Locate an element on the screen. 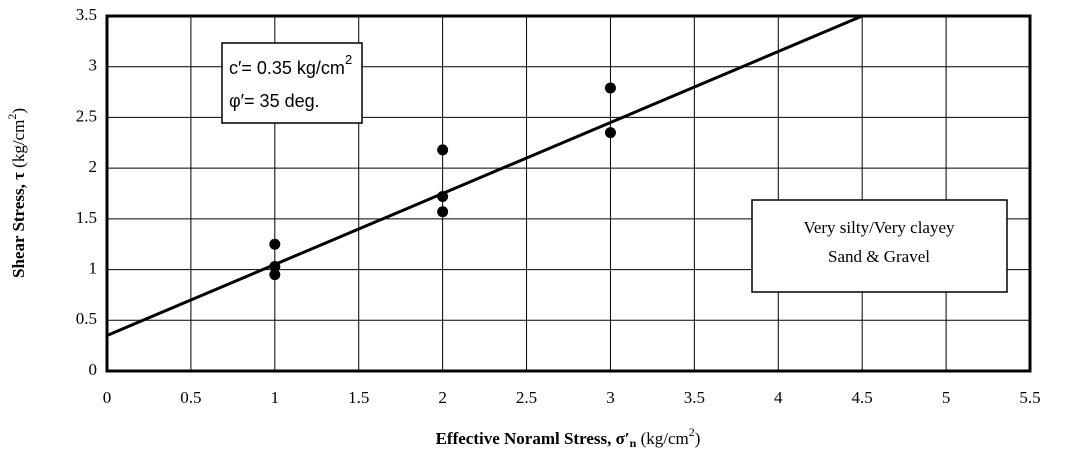 The width and height of the screenshot is (1078, 459). x-tick-label: 1 is located at coordinates (275, 397).